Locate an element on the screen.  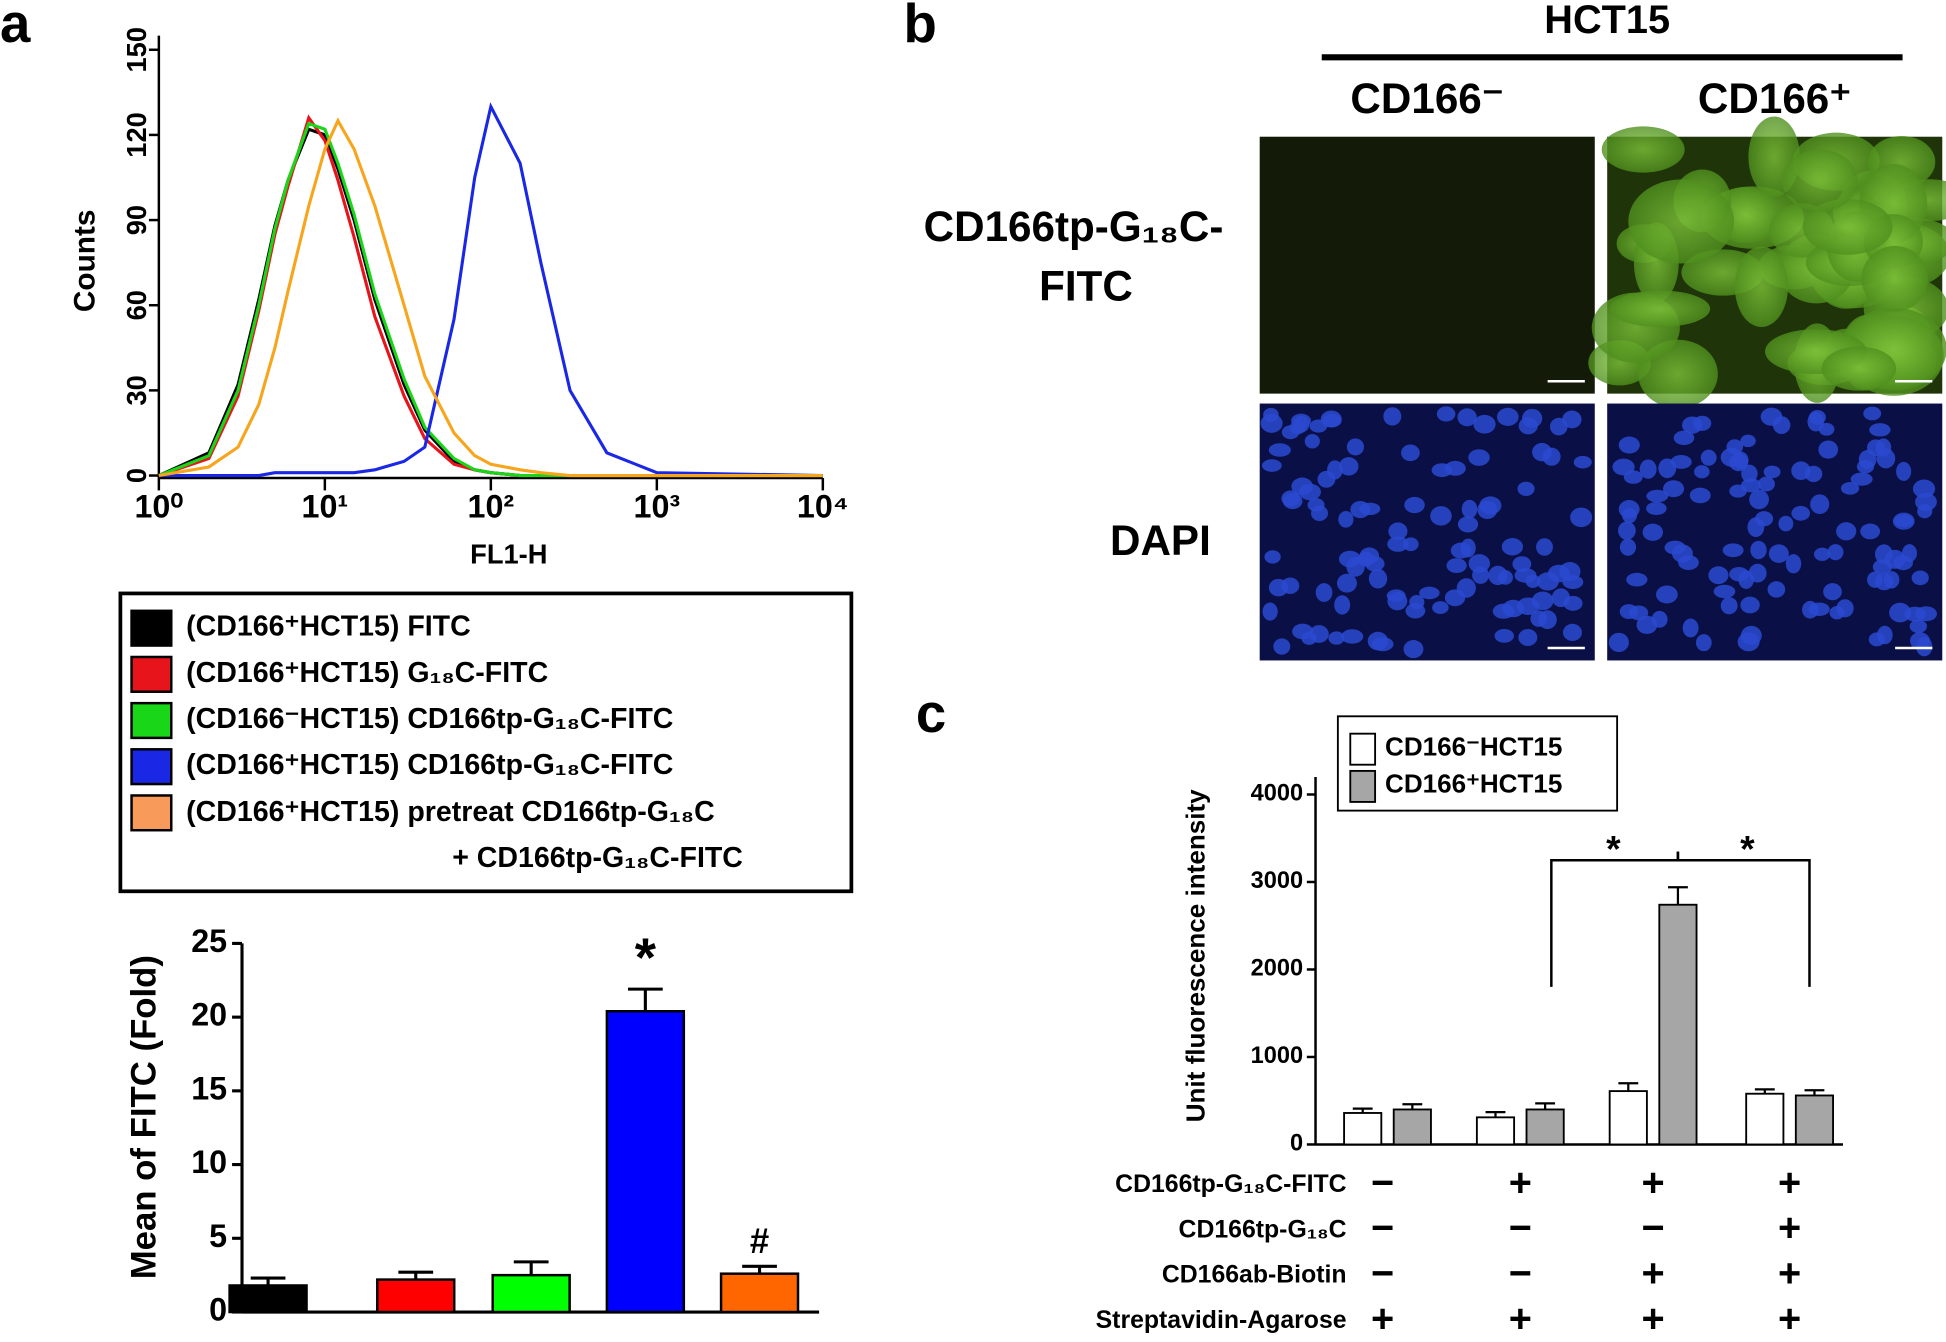
y-tick-label: 120 is located at coordinates (136, 135).